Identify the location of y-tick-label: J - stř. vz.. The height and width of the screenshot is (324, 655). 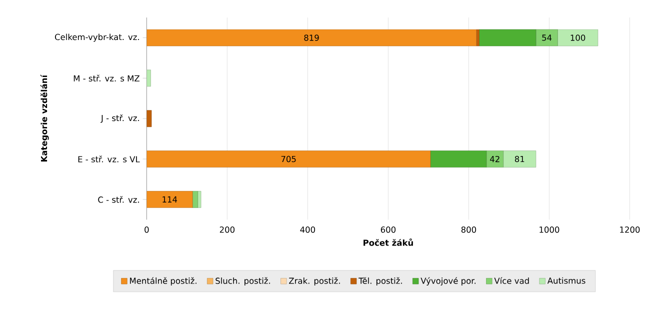
(119, 118).